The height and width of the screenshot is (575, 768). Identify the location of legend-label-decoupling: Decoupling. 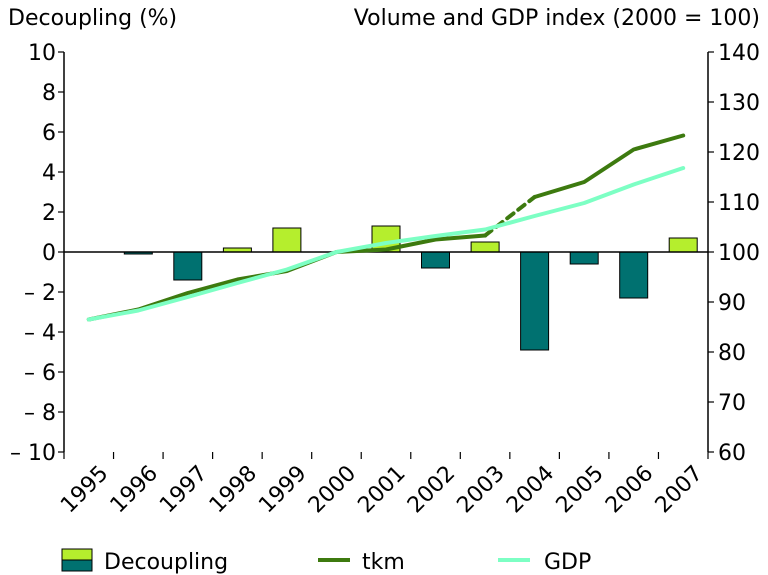
(166, 562).